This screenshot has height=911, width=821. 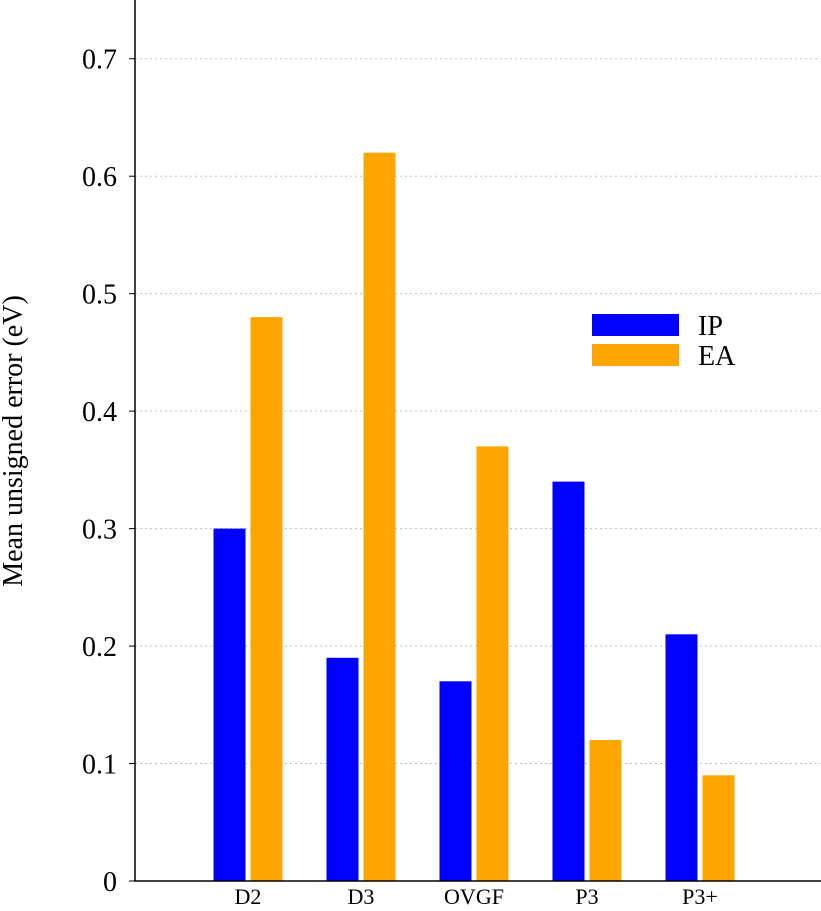 What do you see at coordinates (635, 325) in the screenshot?
I see `legend-swatch-ip` at bounding box center [635, 325].